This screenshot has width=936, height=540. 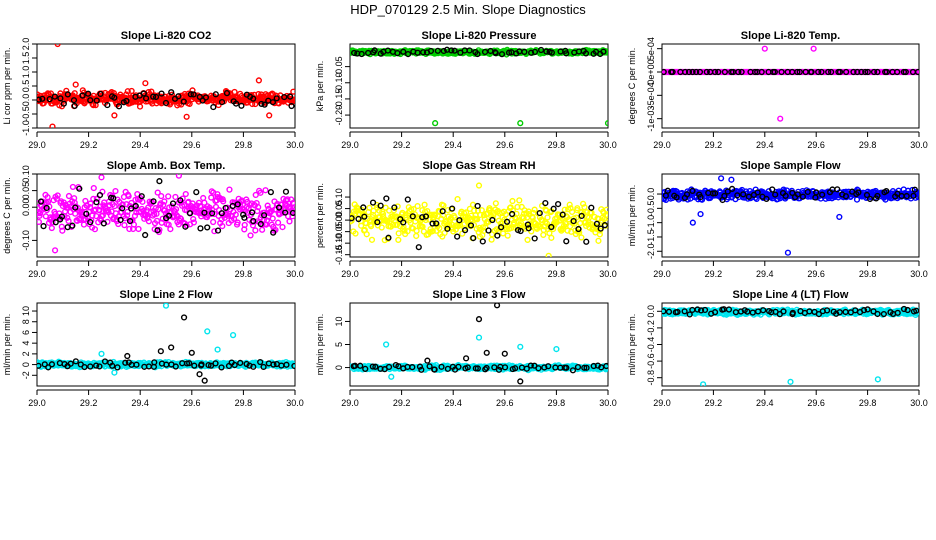 I want to click on y-axis-label: ml/min per min., so click(x=7, y=345).